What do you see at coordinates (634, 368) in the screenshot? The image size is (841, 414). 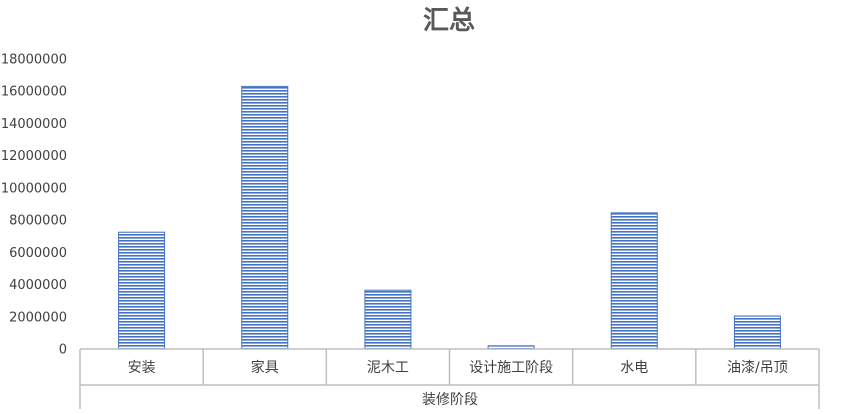 I see `x-tick-label: 水电` at bounding box center [634, 368].